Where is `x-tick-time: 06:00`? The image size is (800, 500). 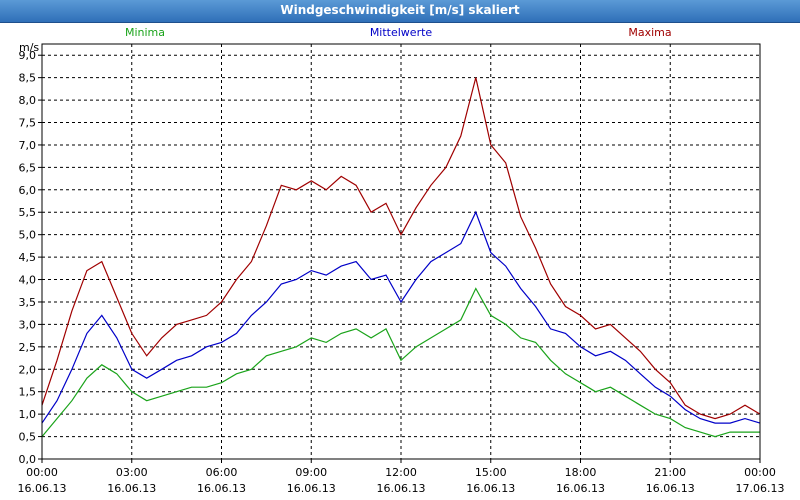
x-tick-time: 06:00 is located at coordinates (222, 472).